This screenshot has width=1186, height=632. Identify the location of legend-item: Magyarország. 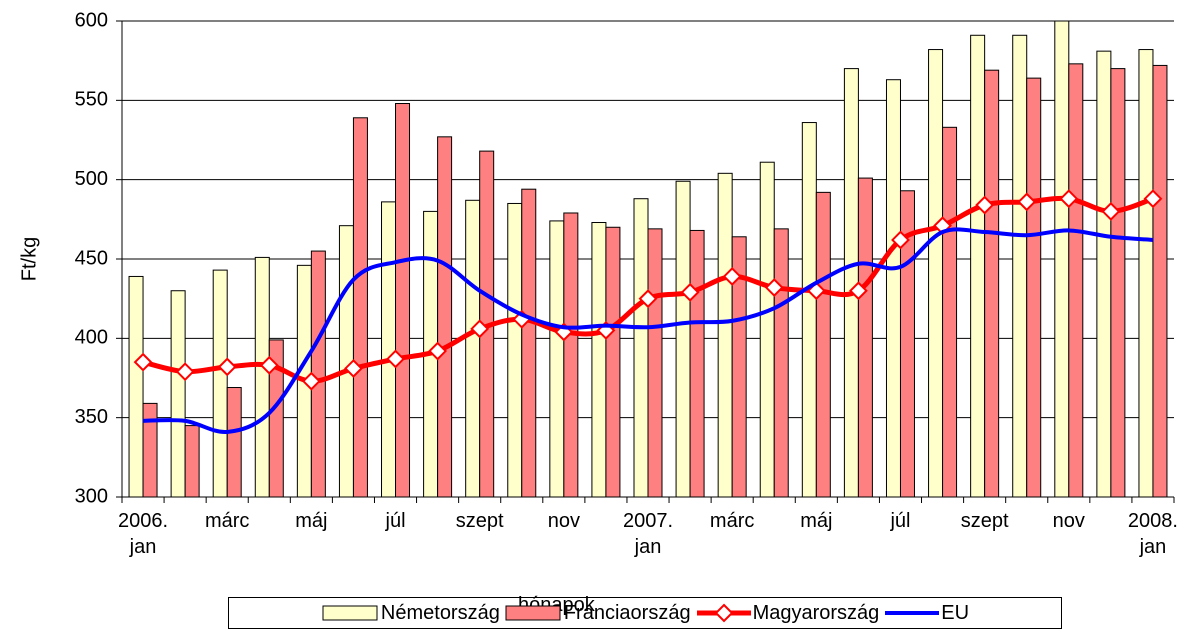
(787, 613).